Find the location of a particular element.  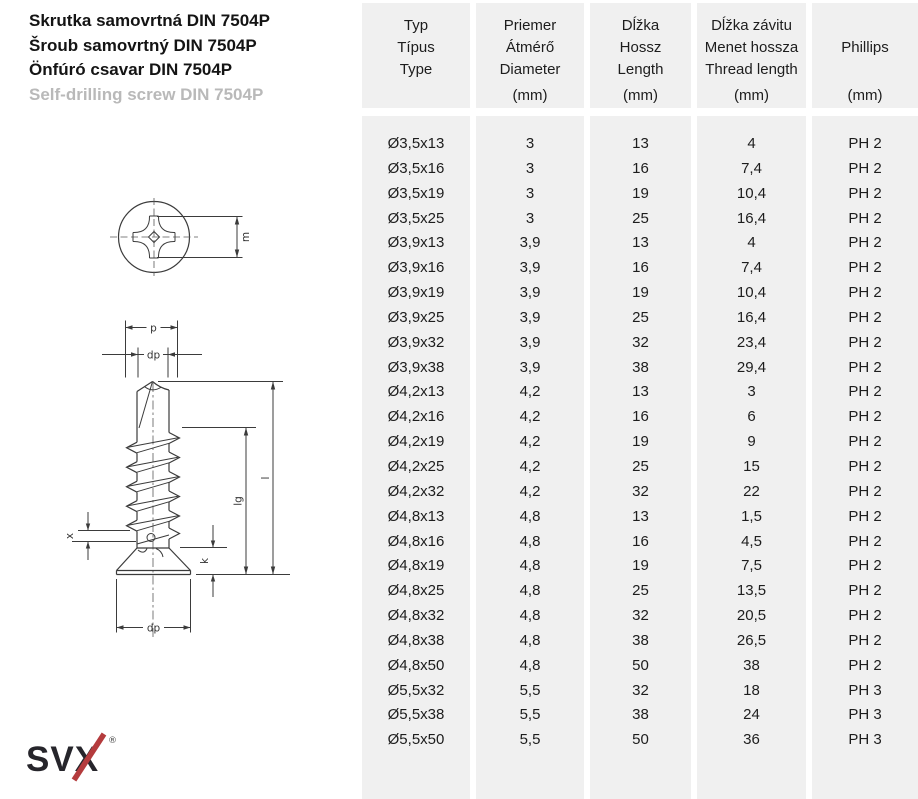

table-cell: 4 is located at coordinates (751, 243).